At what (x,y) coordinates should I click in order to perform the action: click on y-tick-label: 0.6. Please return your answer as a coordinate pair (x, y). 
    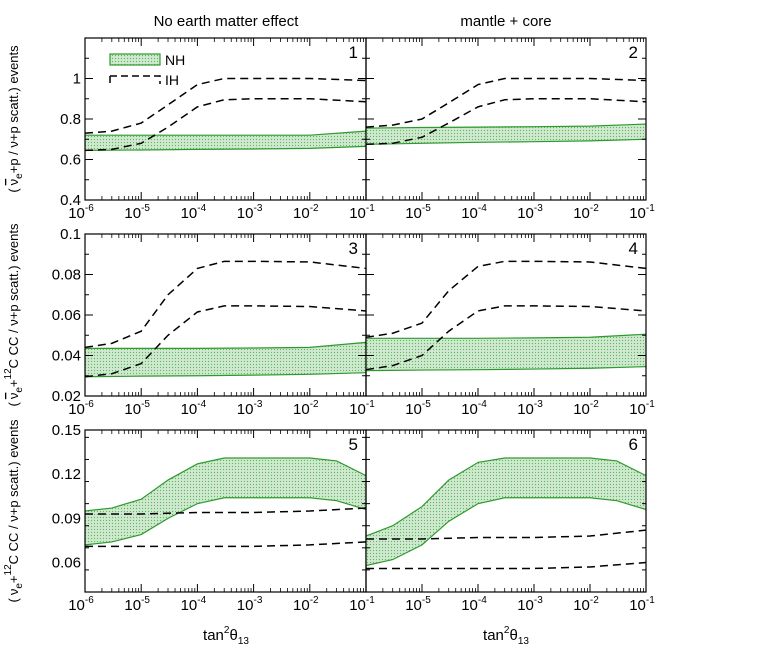
    Looking at the image, I should click on (70, 160).